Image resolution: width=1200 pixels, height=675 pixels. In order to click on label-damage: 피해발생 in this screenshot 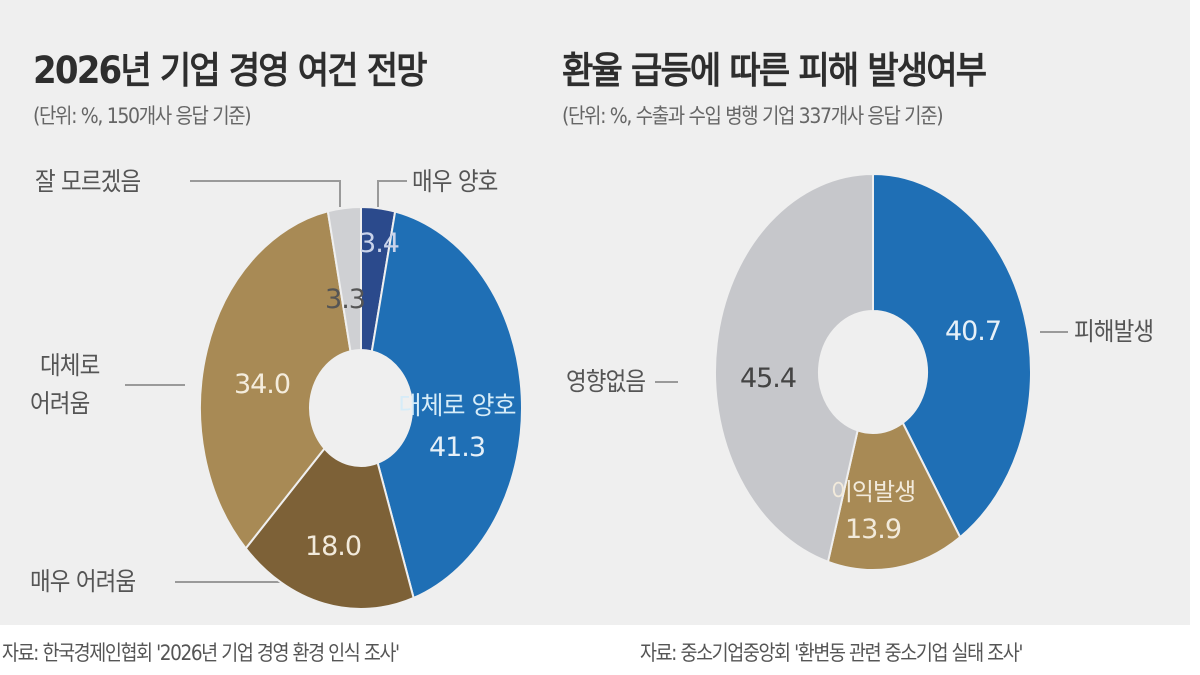, I will do `click(1114, 331)`.